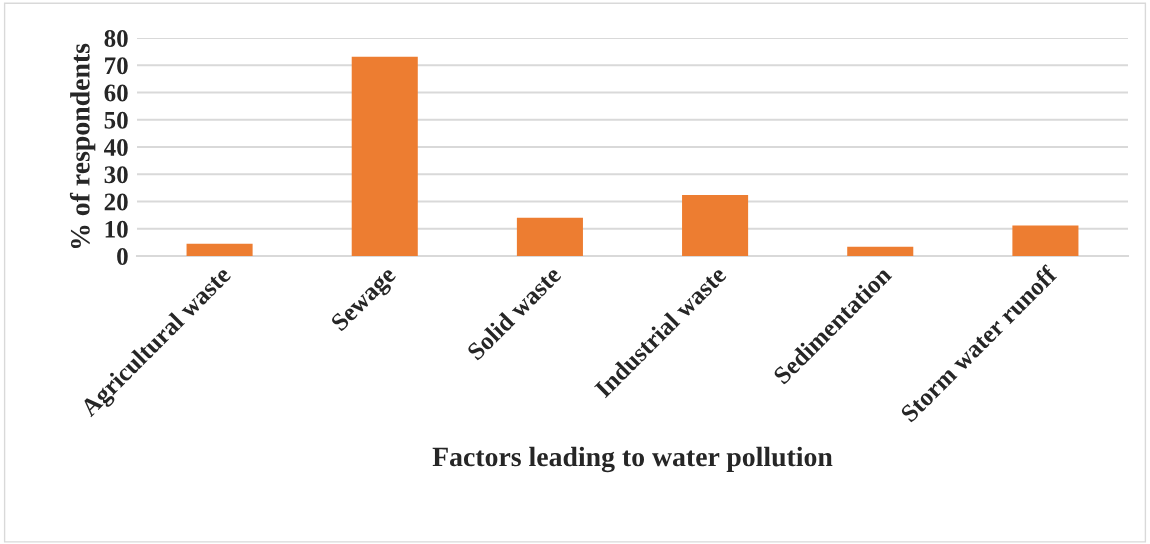 Image resolution: width=1150 pixels, height=544 pixels. Describe the element at coordinates (632, 459) in the screenshot. I see `x-axis-title: Factors leading to water pollution` at that location.